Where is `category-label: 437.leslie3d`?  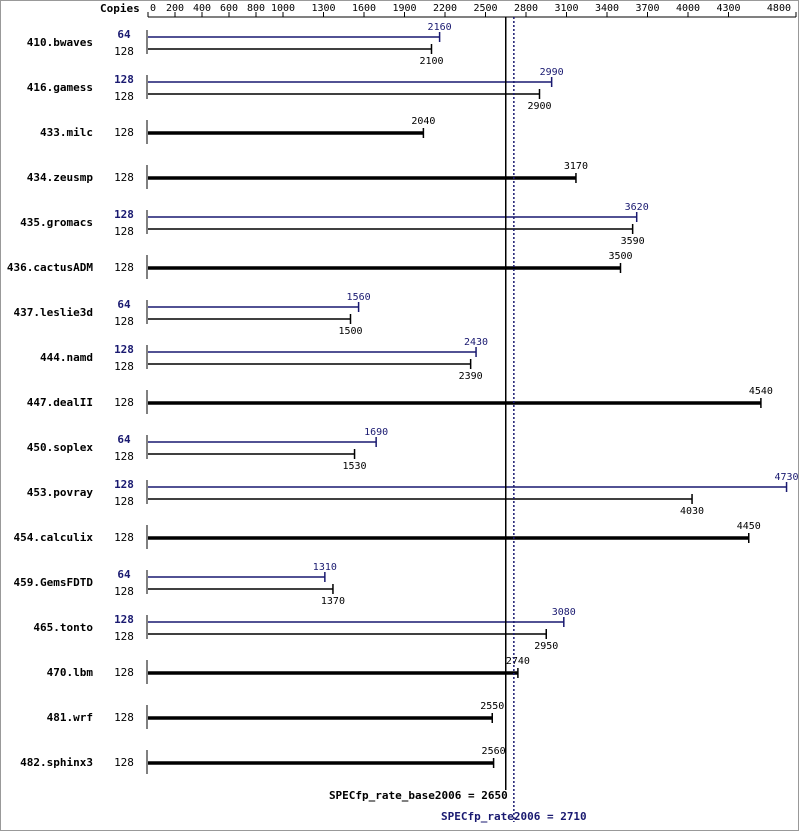 category-label: 437.leslie3d is located at coordinates (53, 312).